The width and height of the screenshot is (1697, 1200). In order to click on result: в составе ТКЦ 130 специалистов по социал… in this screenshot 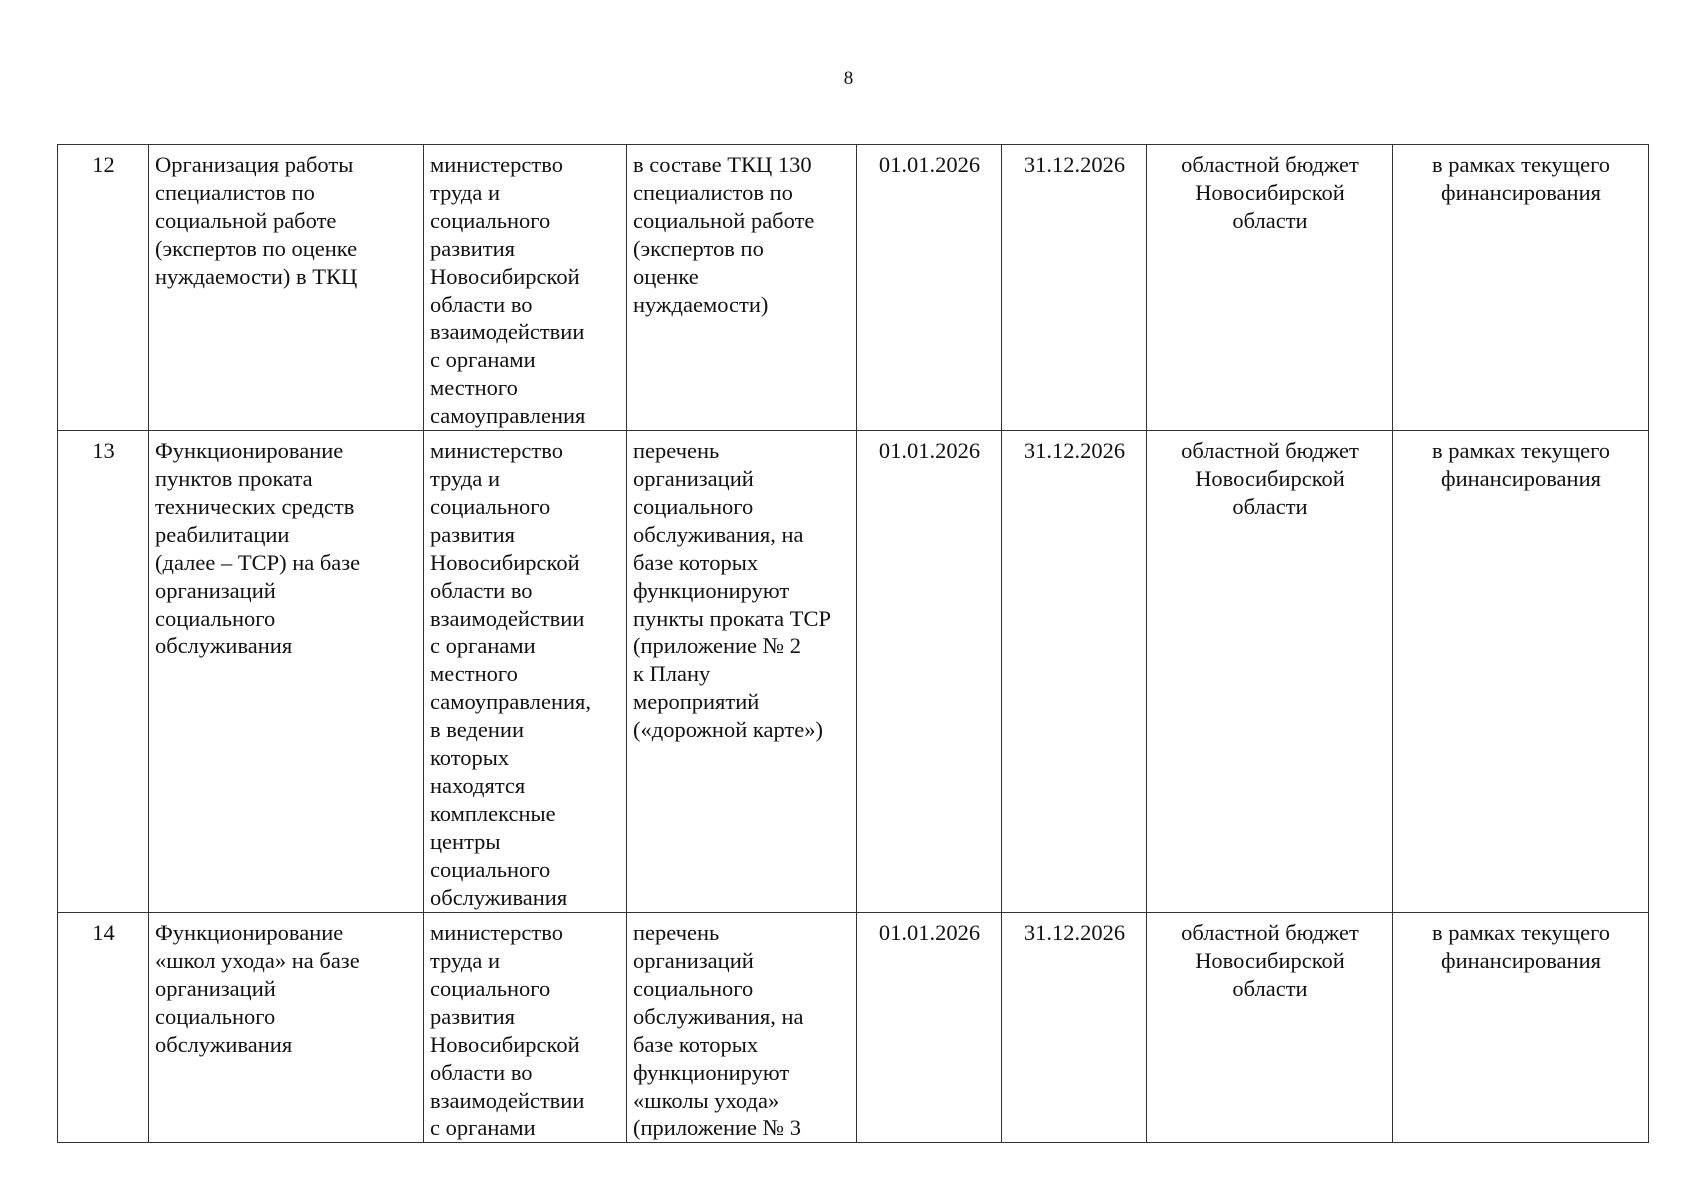, I will do `click(741, 287)`.